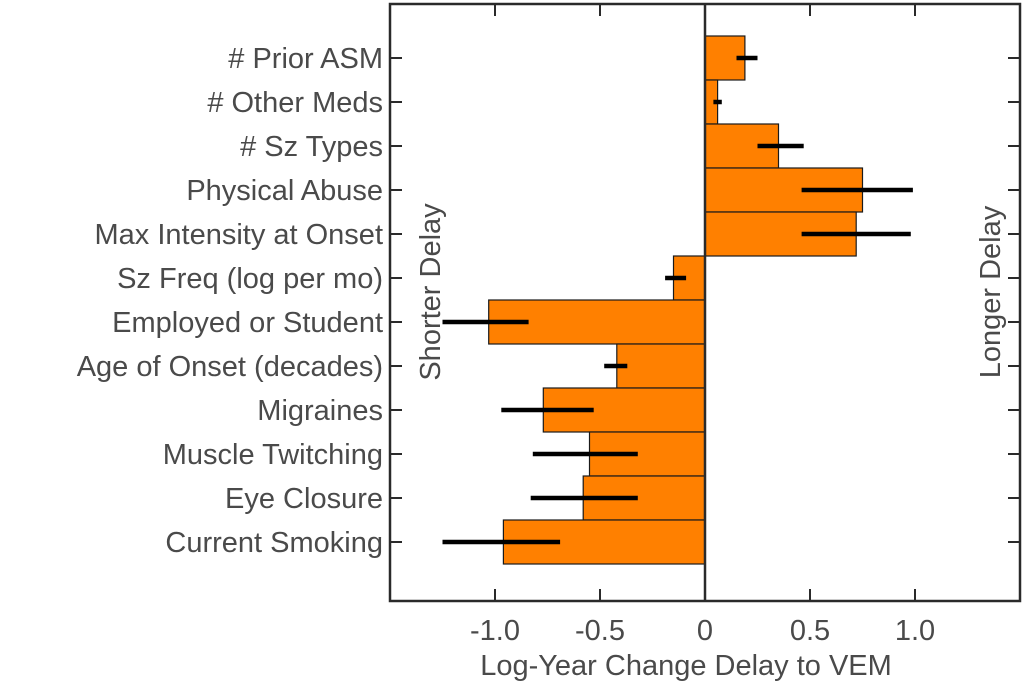 This screenshot has height=694, width=1023. I want to click on category-label: # Sz Types, so click(311, 147).